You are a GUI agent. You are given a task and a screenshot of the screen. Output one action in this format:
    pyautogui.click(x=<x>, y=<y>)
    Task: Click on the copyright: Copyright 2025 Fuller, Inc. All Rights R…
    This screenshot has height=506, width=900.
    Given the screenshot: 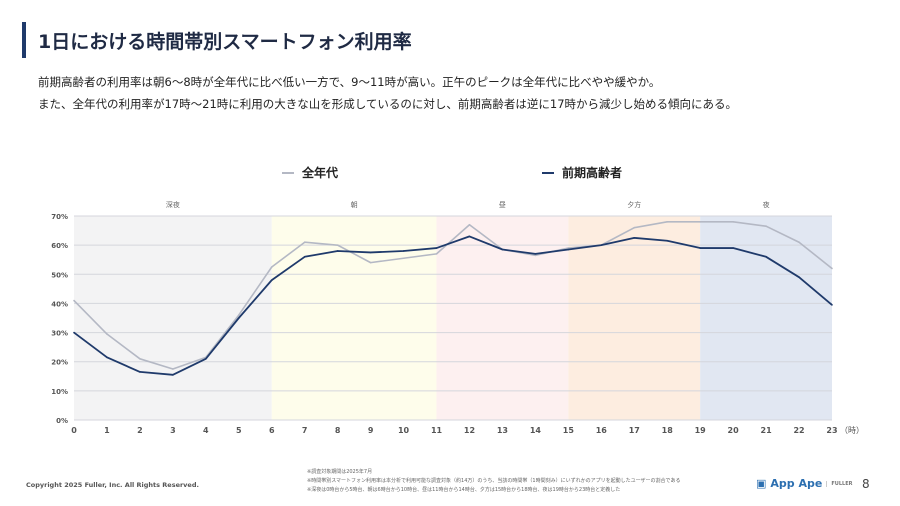 What is the action you would take?
    pyautogui.click(x=112, y=485)
    